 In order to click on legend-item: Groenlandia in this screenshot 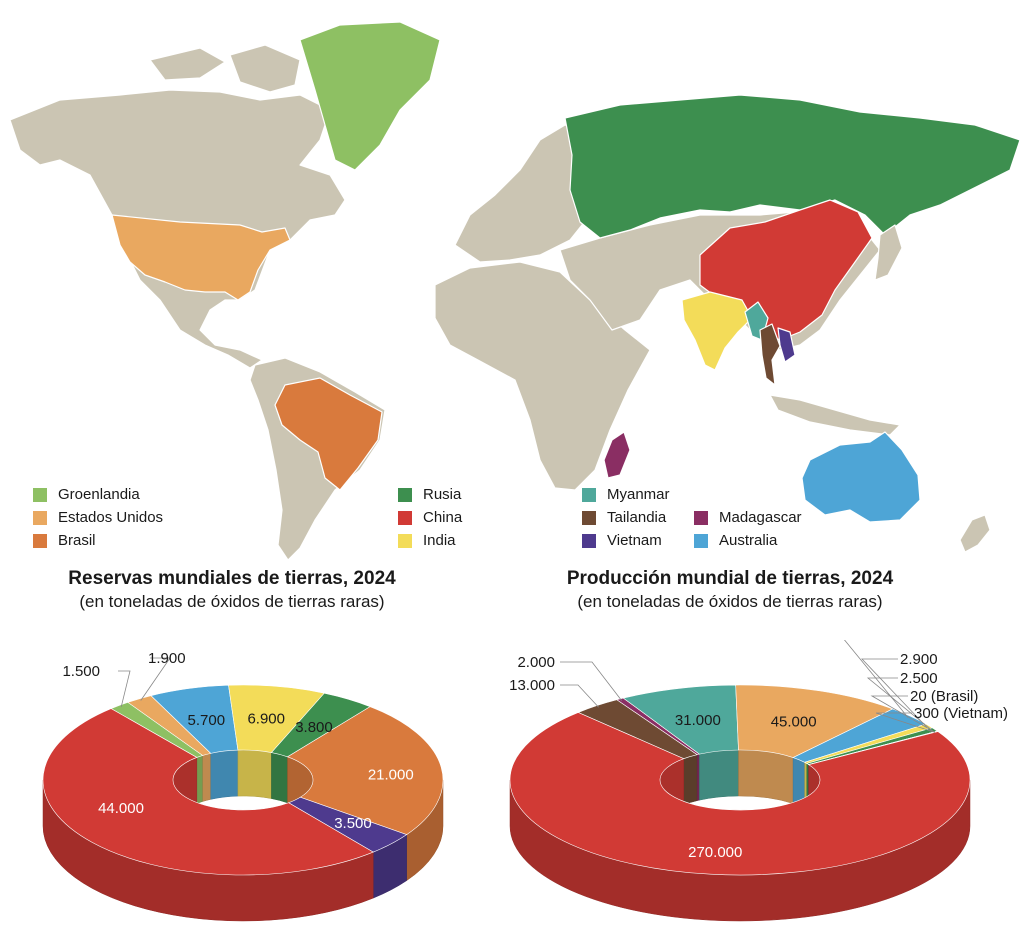, I will do `click(98, 494)`.